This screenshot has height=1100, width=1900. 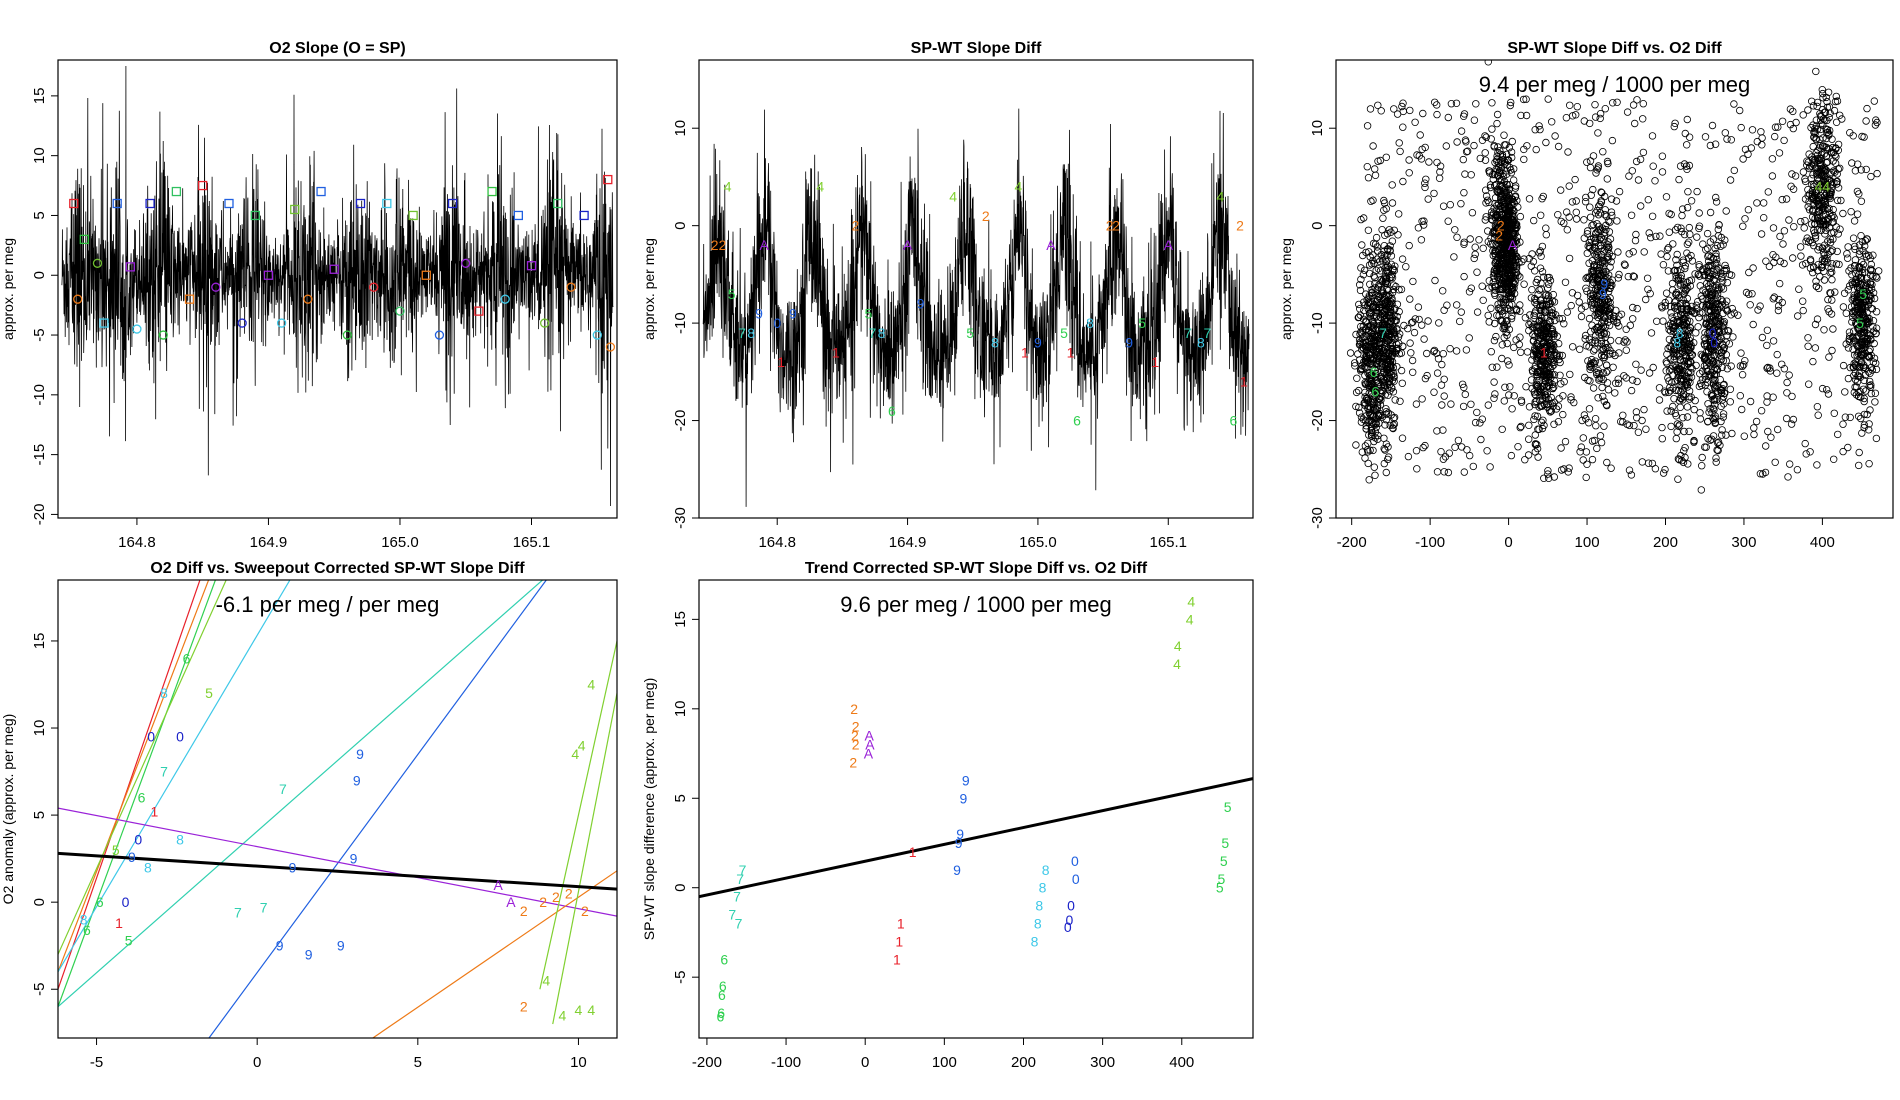 I want to click on label-point: 4, so click(x=1190, y=619).